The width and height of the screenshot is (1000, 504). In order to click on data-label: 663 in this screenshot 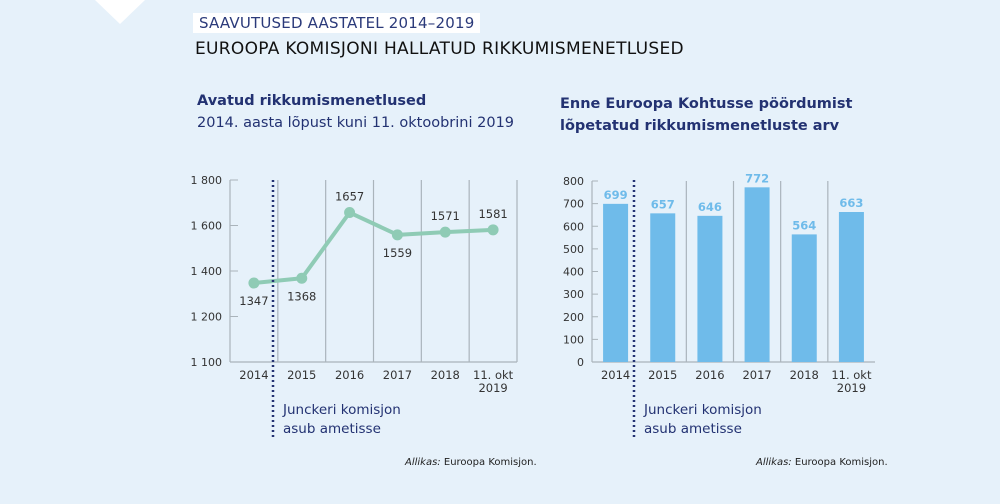, I will do `click(851, 203)`.